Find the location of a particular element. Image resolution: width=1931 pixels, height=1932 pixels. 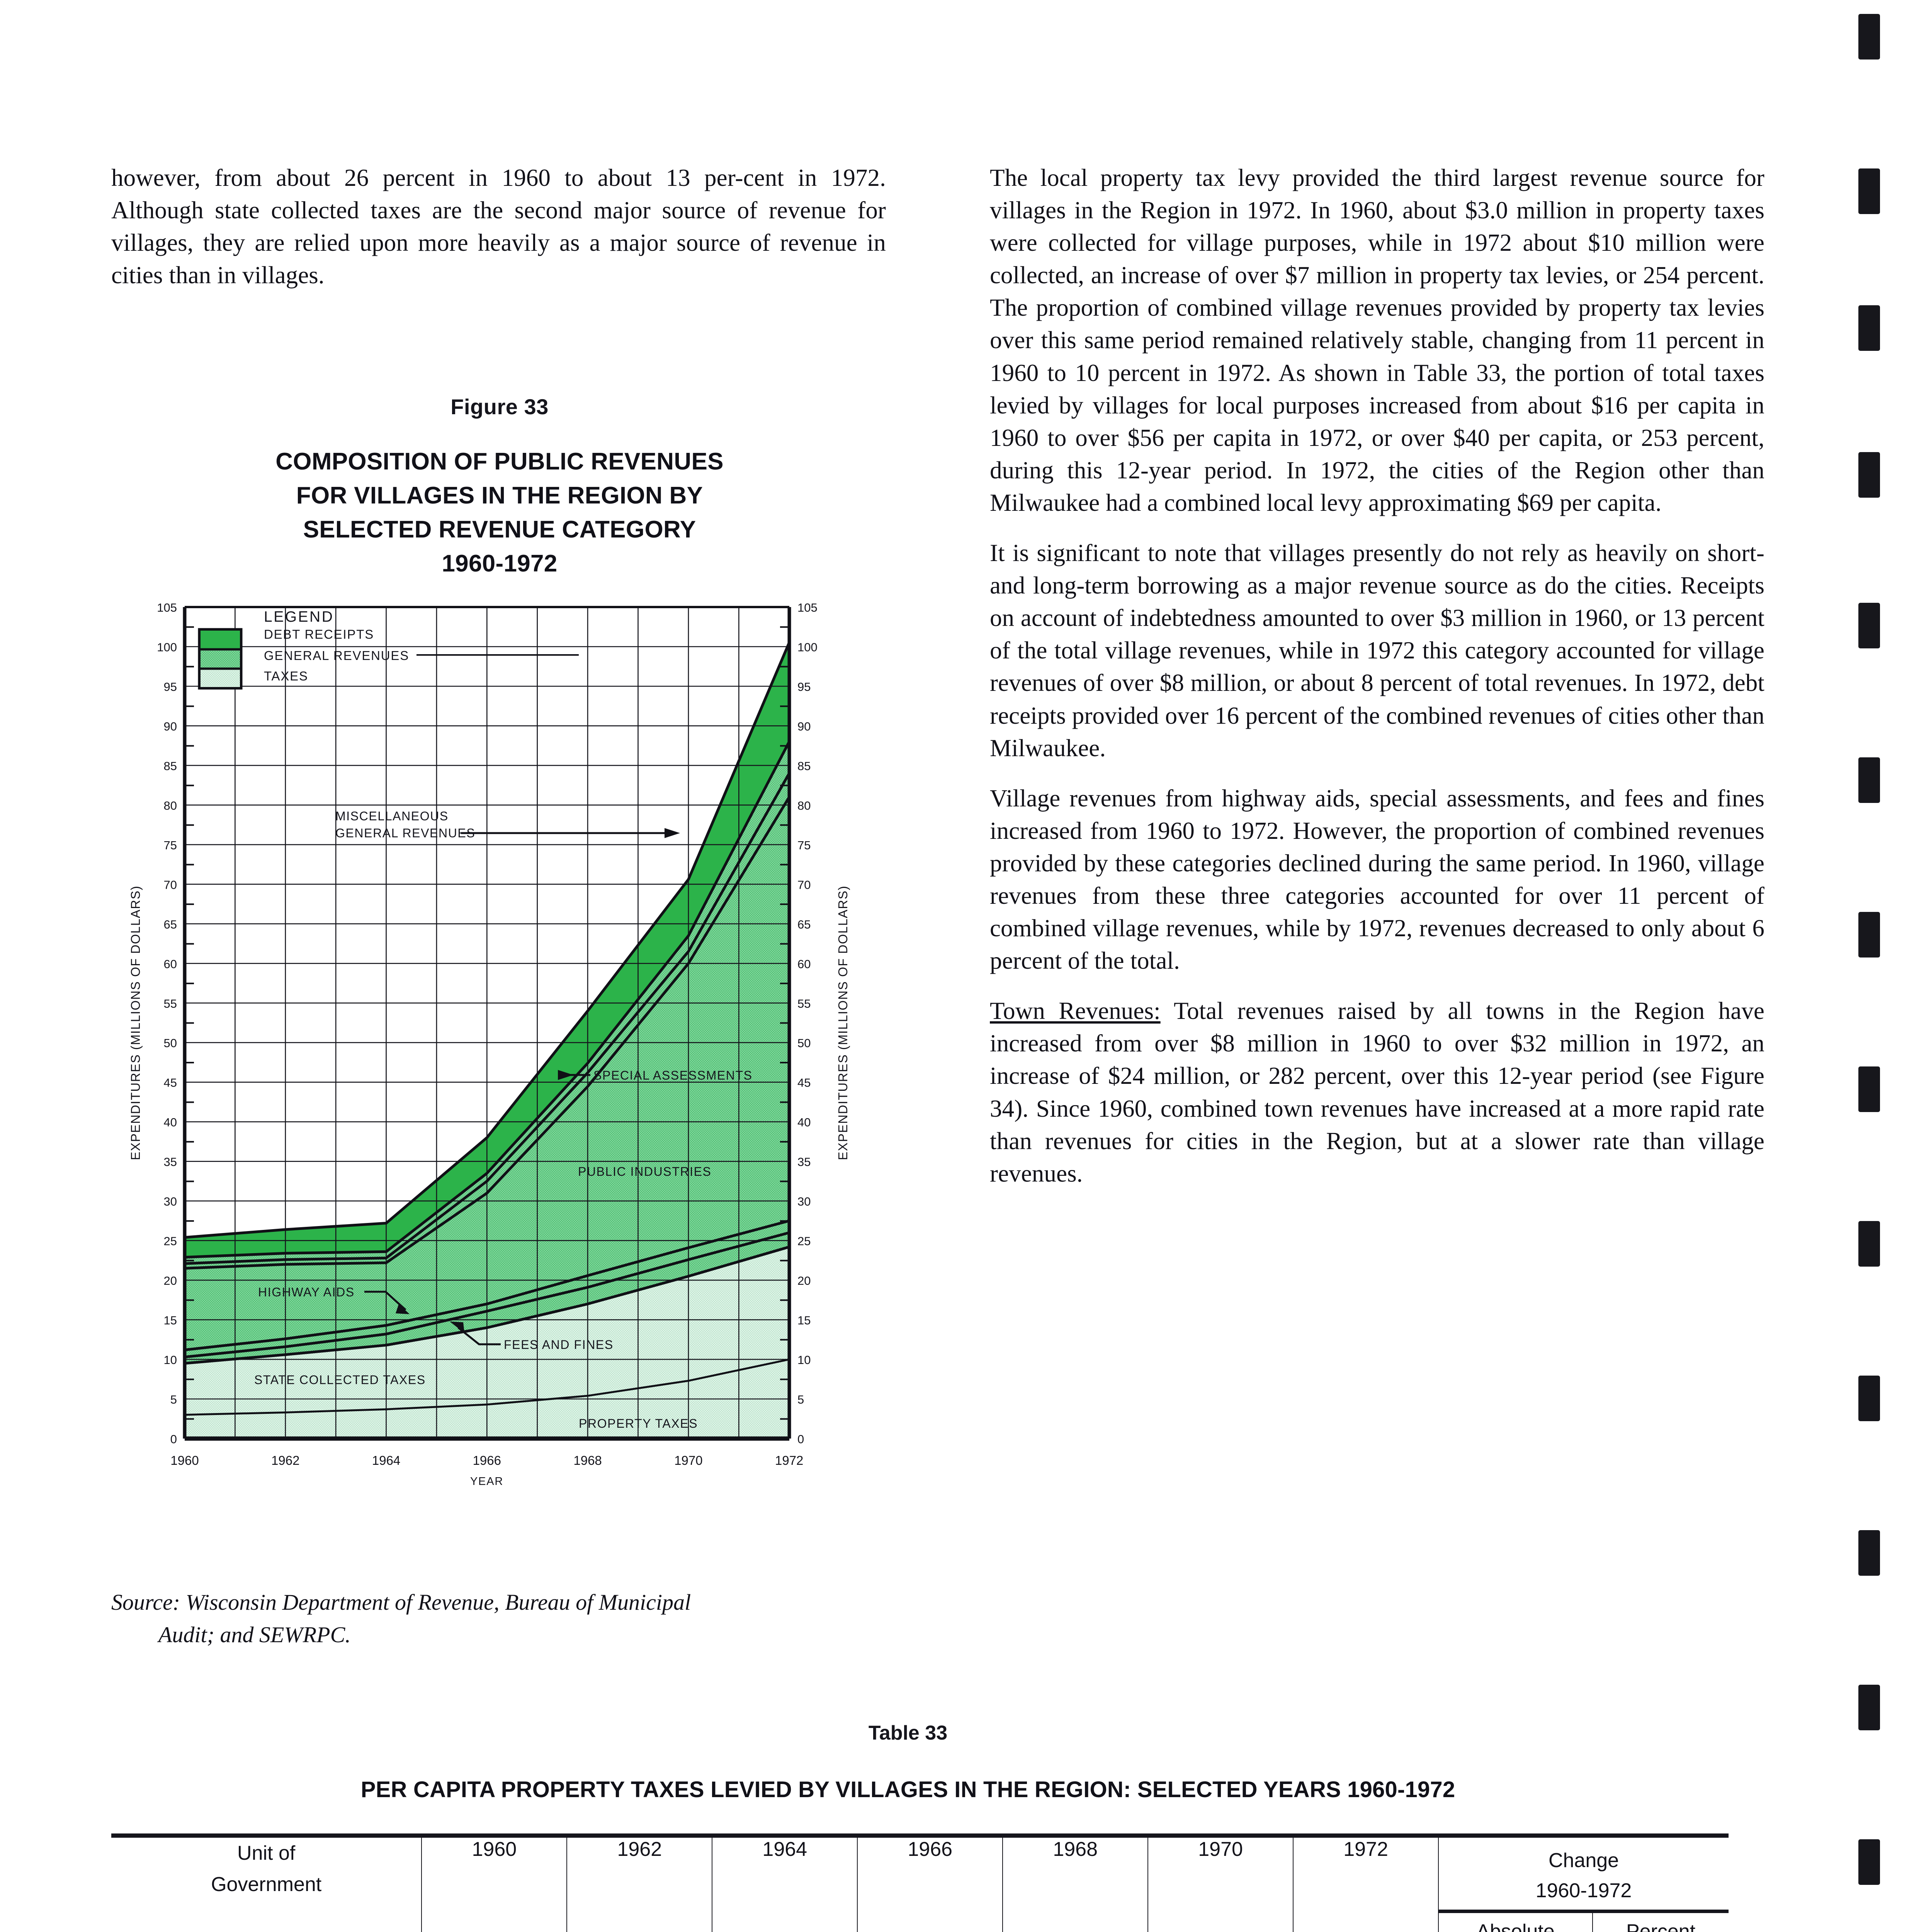

header-unit-of-government: Unit of Government is located at coordinates (266, 1883).